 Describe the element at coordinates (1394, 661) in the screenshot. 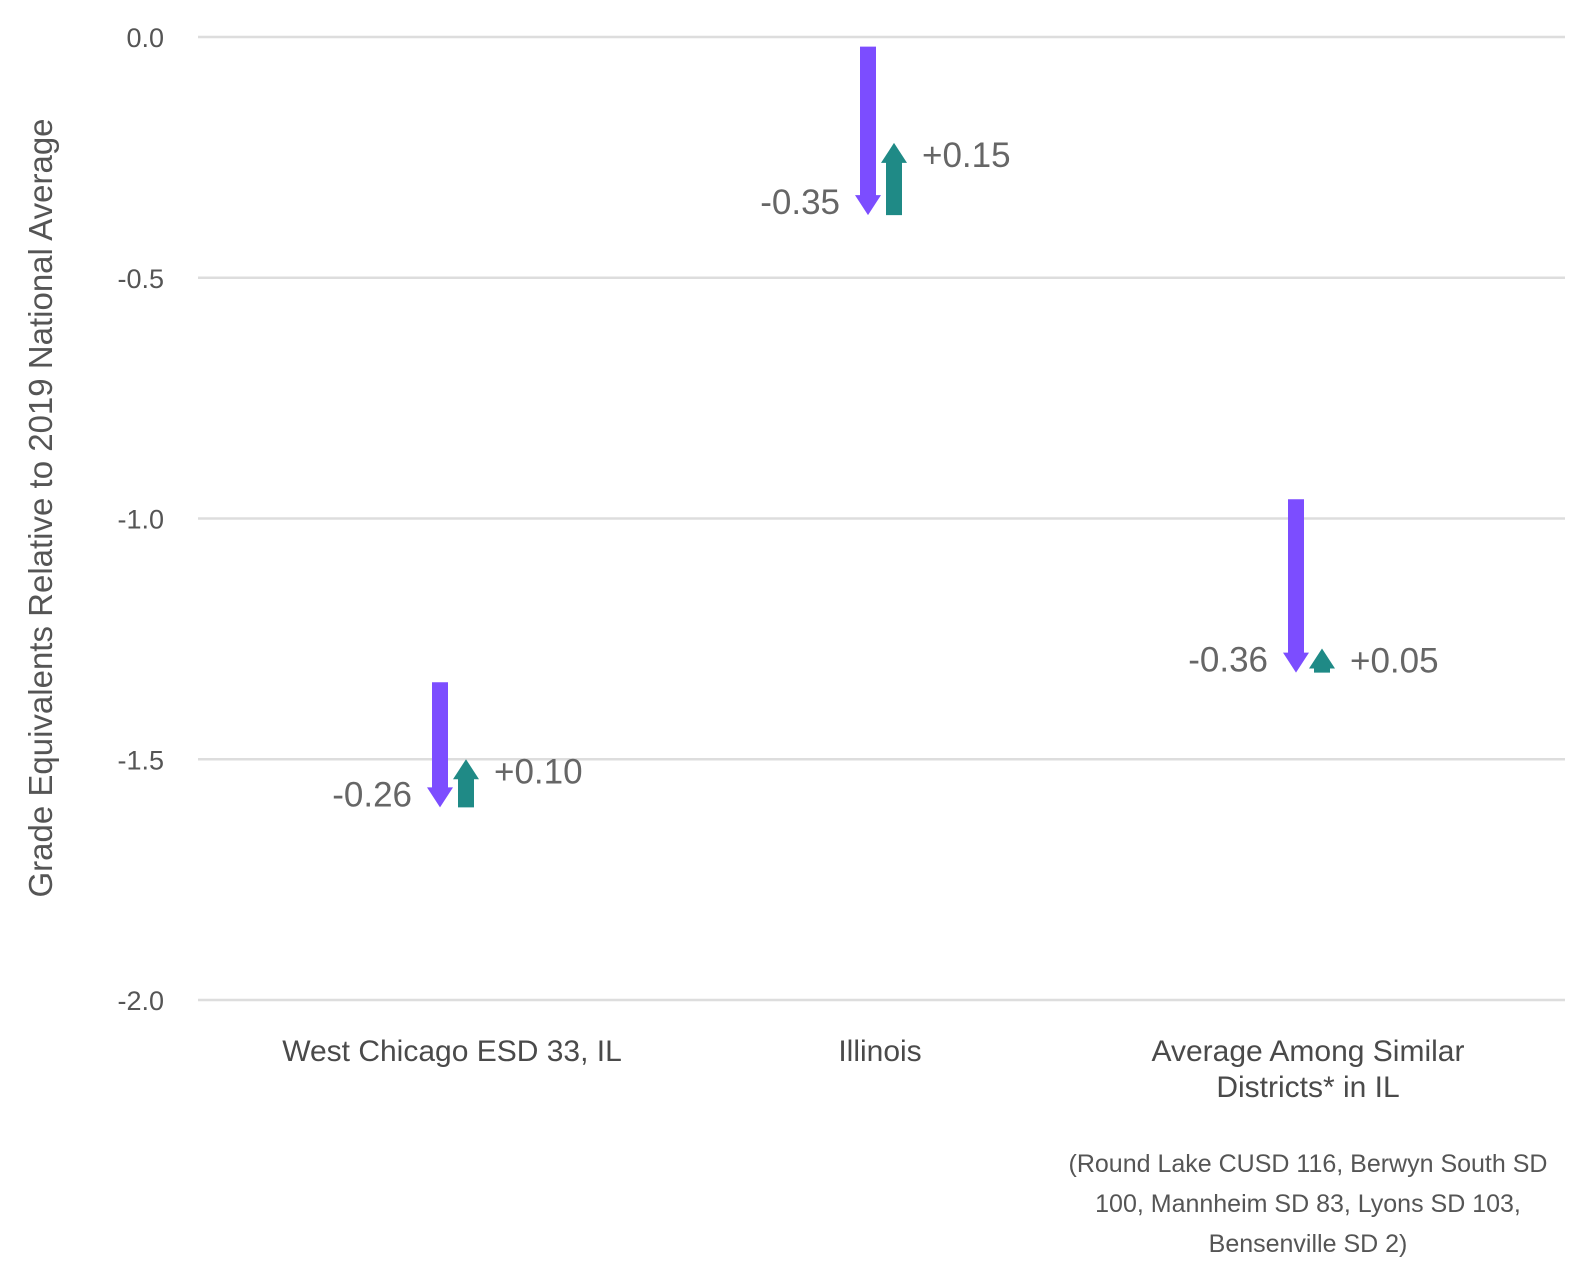

I see `recovery-label: +0.05` at that location.